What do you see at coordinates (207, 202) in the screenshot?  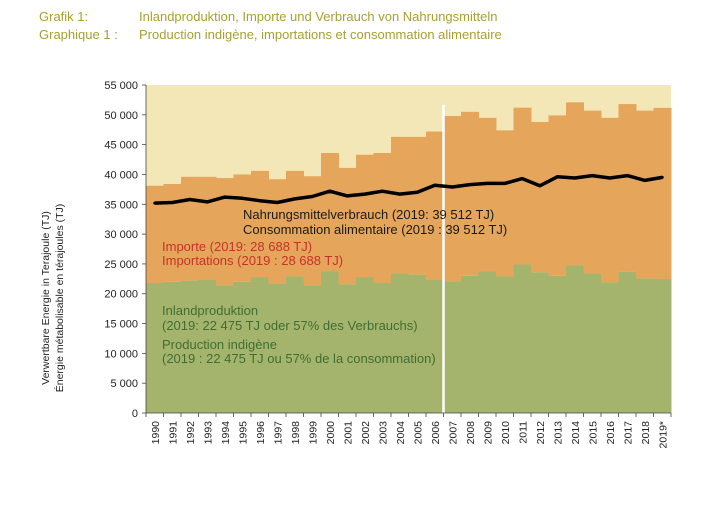 I see `consumption-point-1993` at bounding box center [207, 202].